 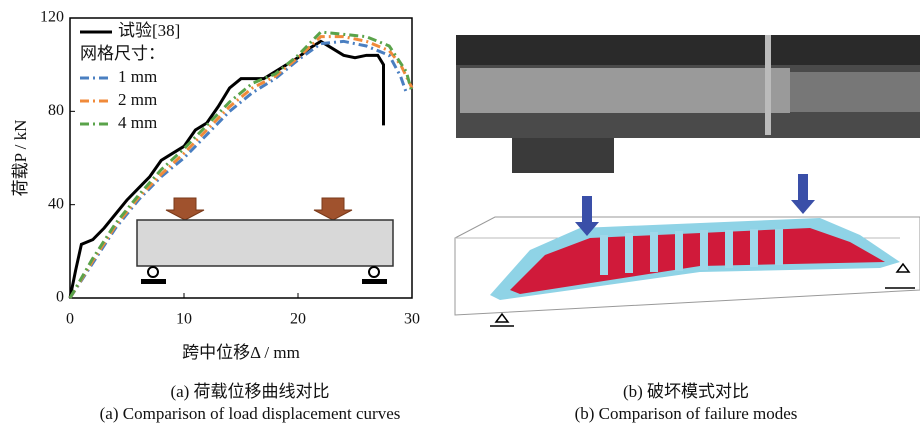 I want to click on y-tick-label: 0, so click(x=60, y=297).